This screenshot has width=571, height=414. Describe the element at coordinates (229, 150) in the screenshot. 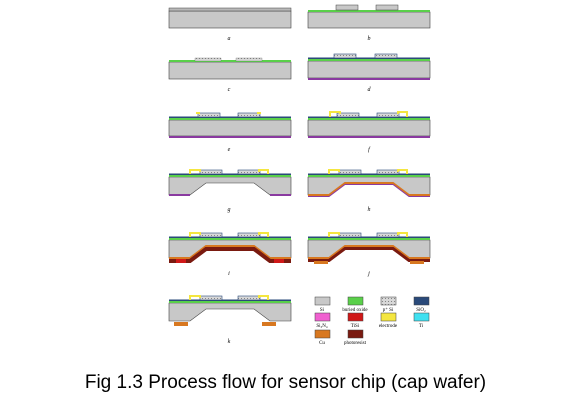

I see `step-label-e: e` at that location.